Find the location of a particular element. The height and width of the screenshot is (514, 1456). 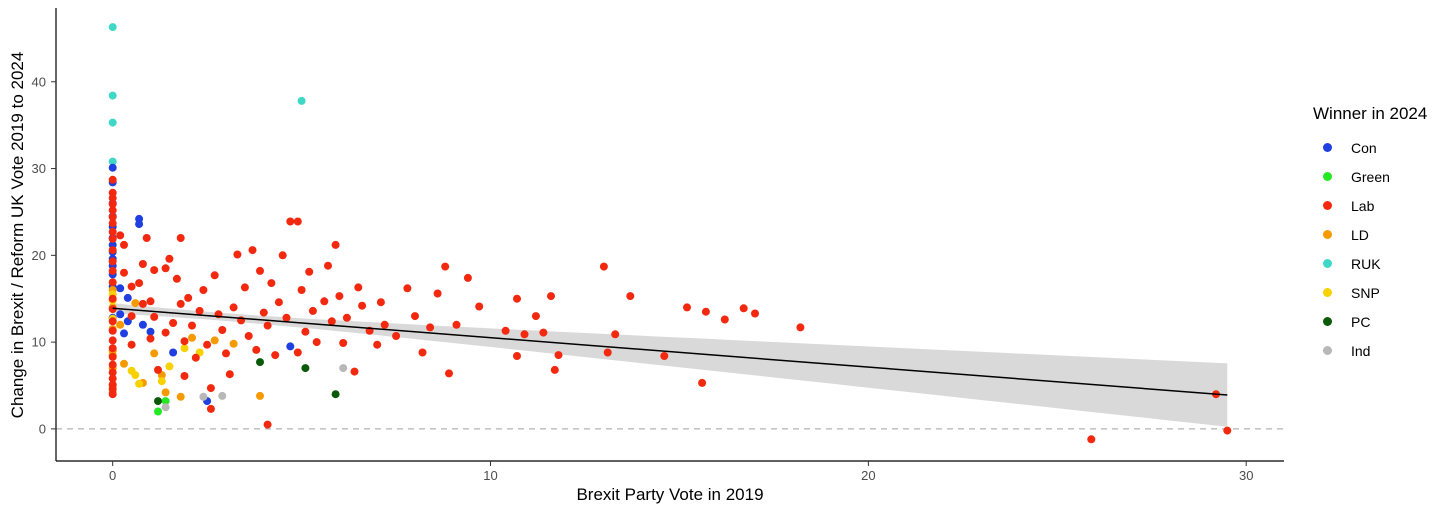

x-axis-title: Brexit Party Vote in 2019 is located at coordinates (669, 494).